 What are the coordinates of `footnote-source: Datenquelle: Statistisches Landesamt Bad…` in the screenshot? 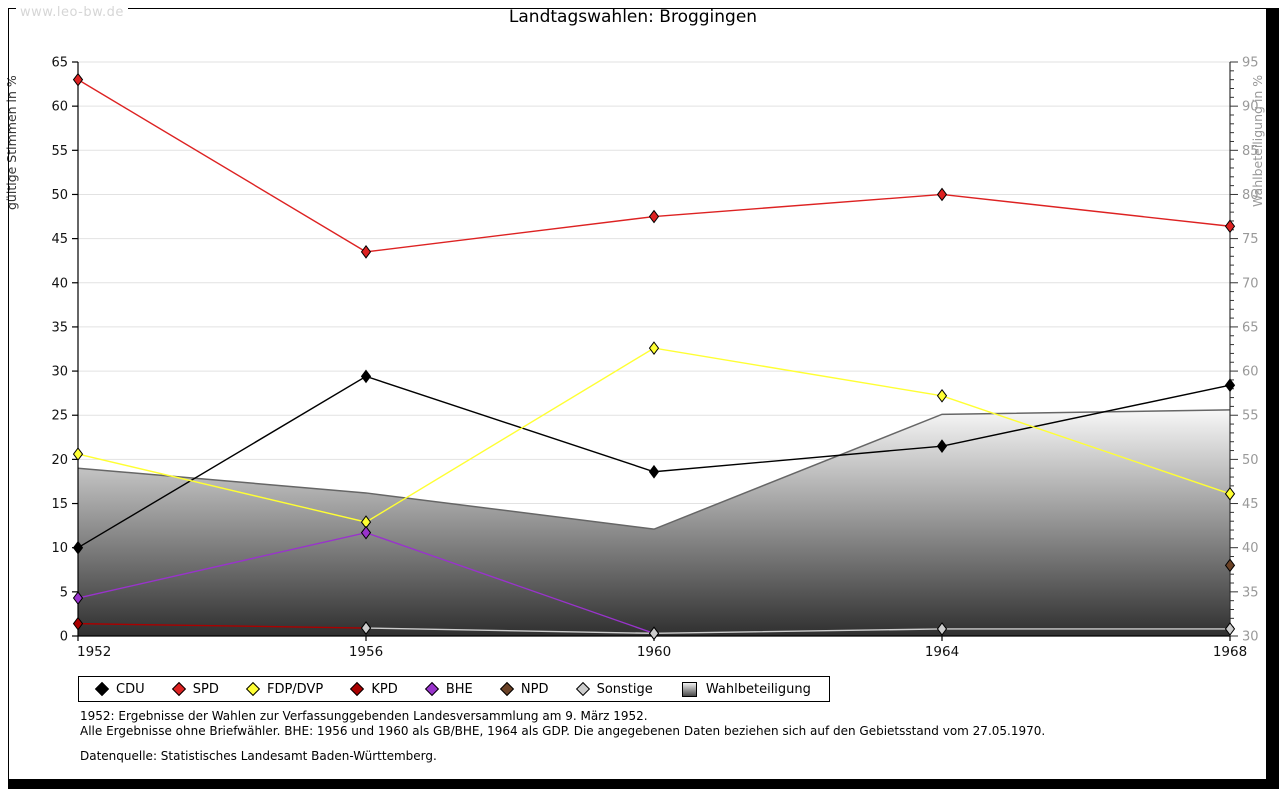 It's located at (258, 756).